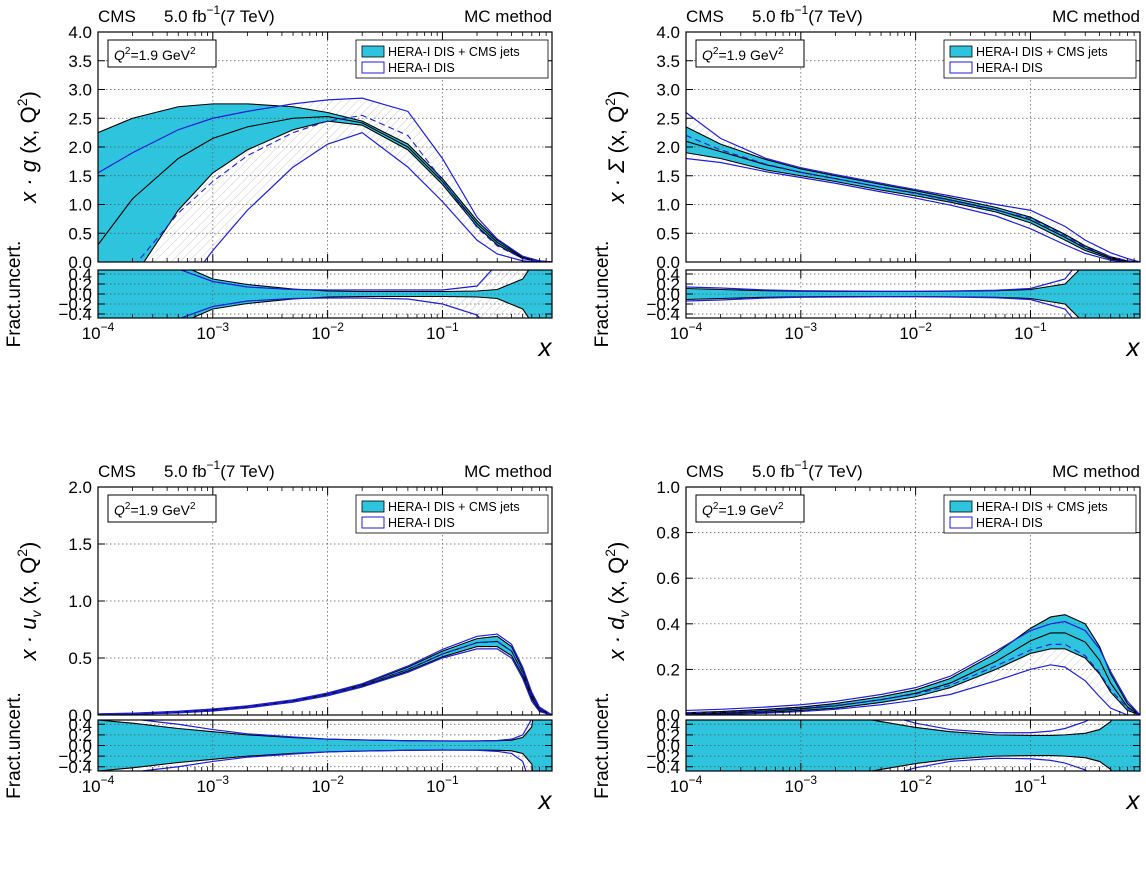  I want to click on ratio-pad, so click(913, 745).